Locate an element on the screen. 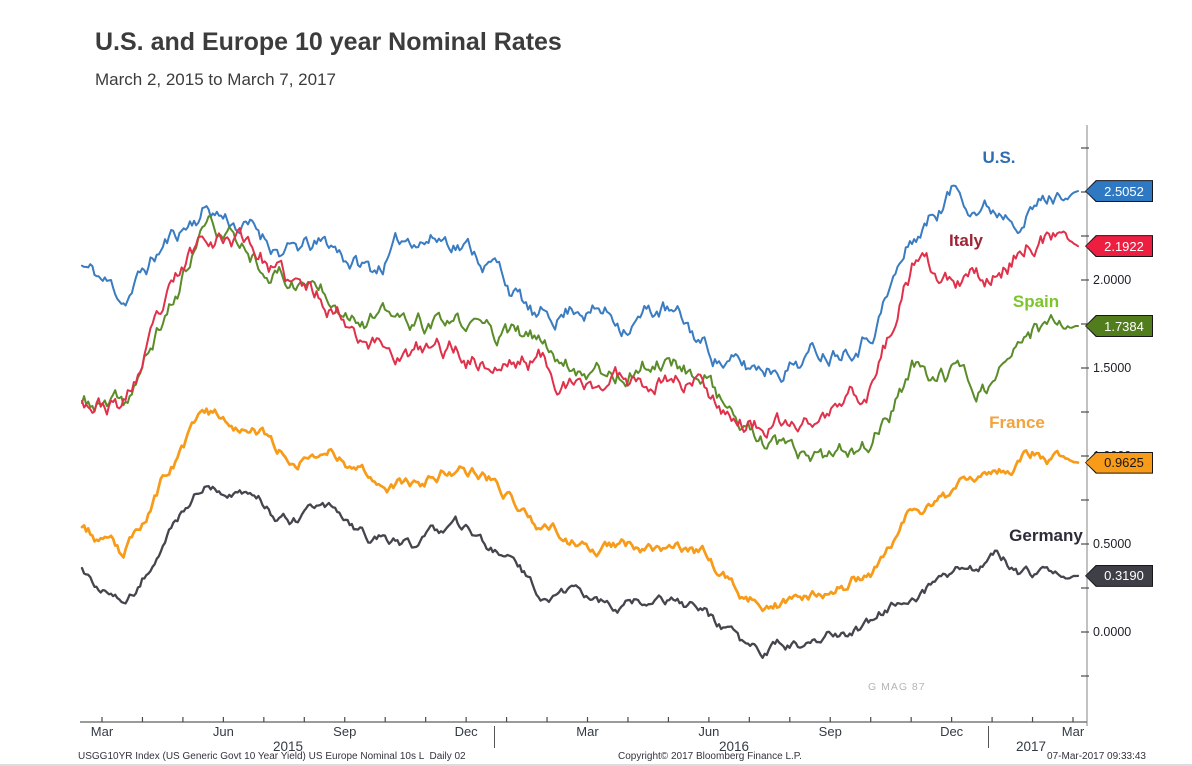  date-range-subtitle: March 2, 2015 to March 7, 2017 is located at coordinates (215, 79).